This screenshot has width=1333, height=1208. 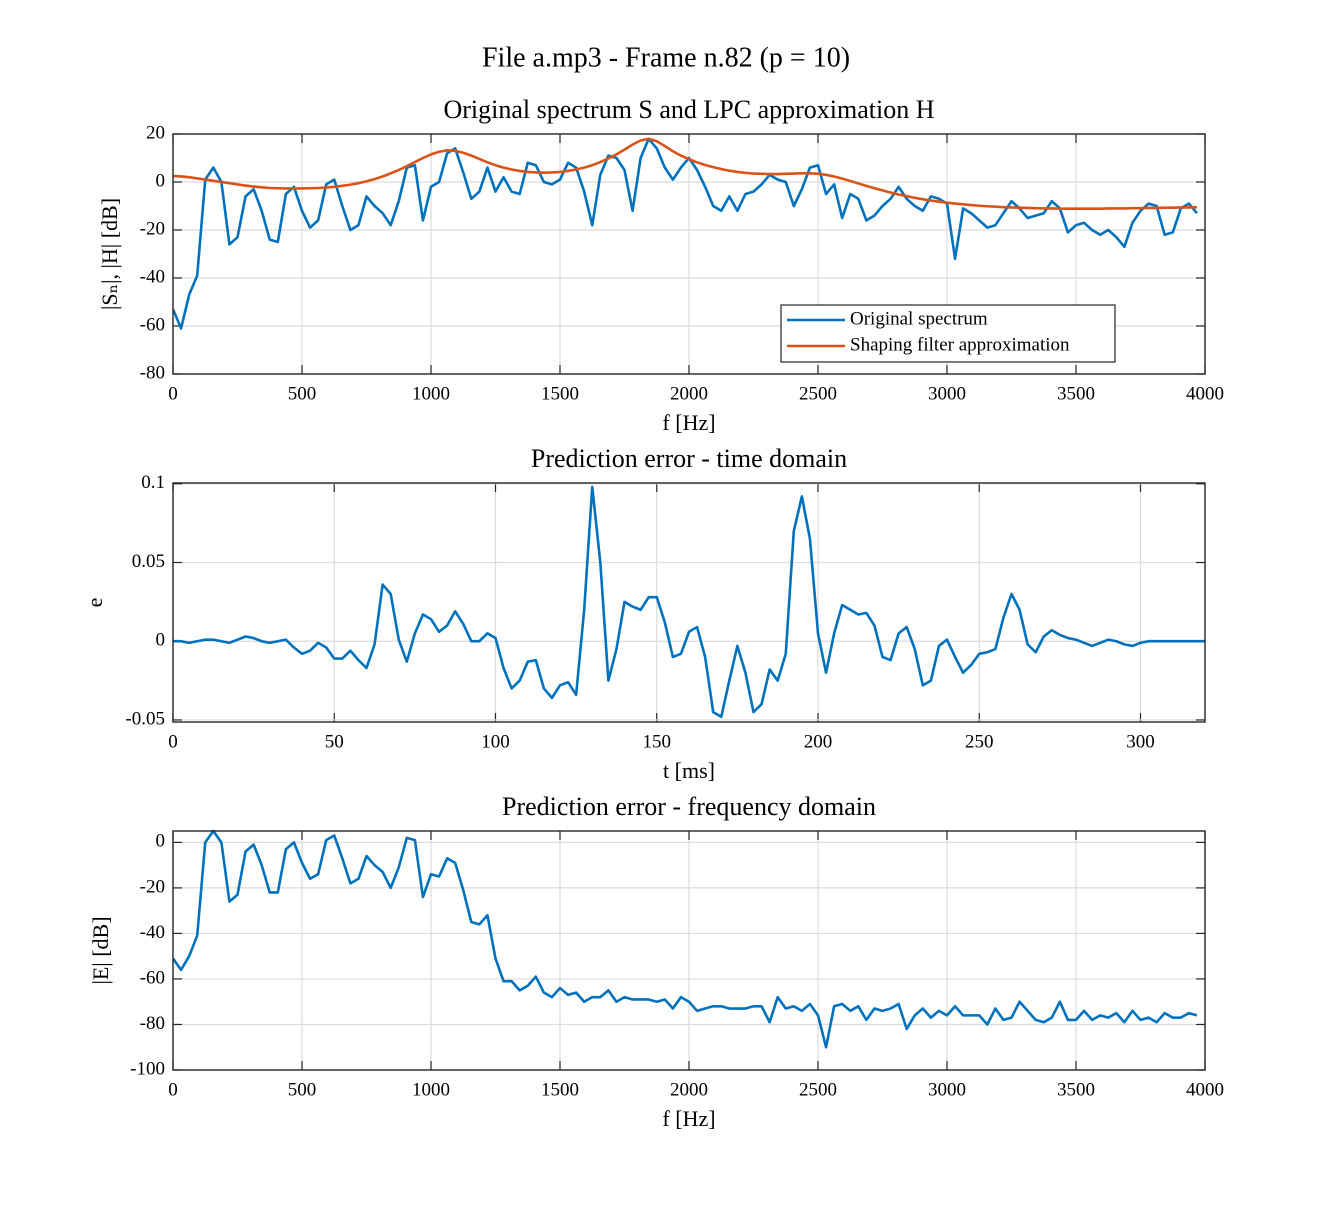 What do you see at coordinates (153, 482) in the screenshot?
I see `y-tick-label: 0.1` at bounding box center [153, 482].